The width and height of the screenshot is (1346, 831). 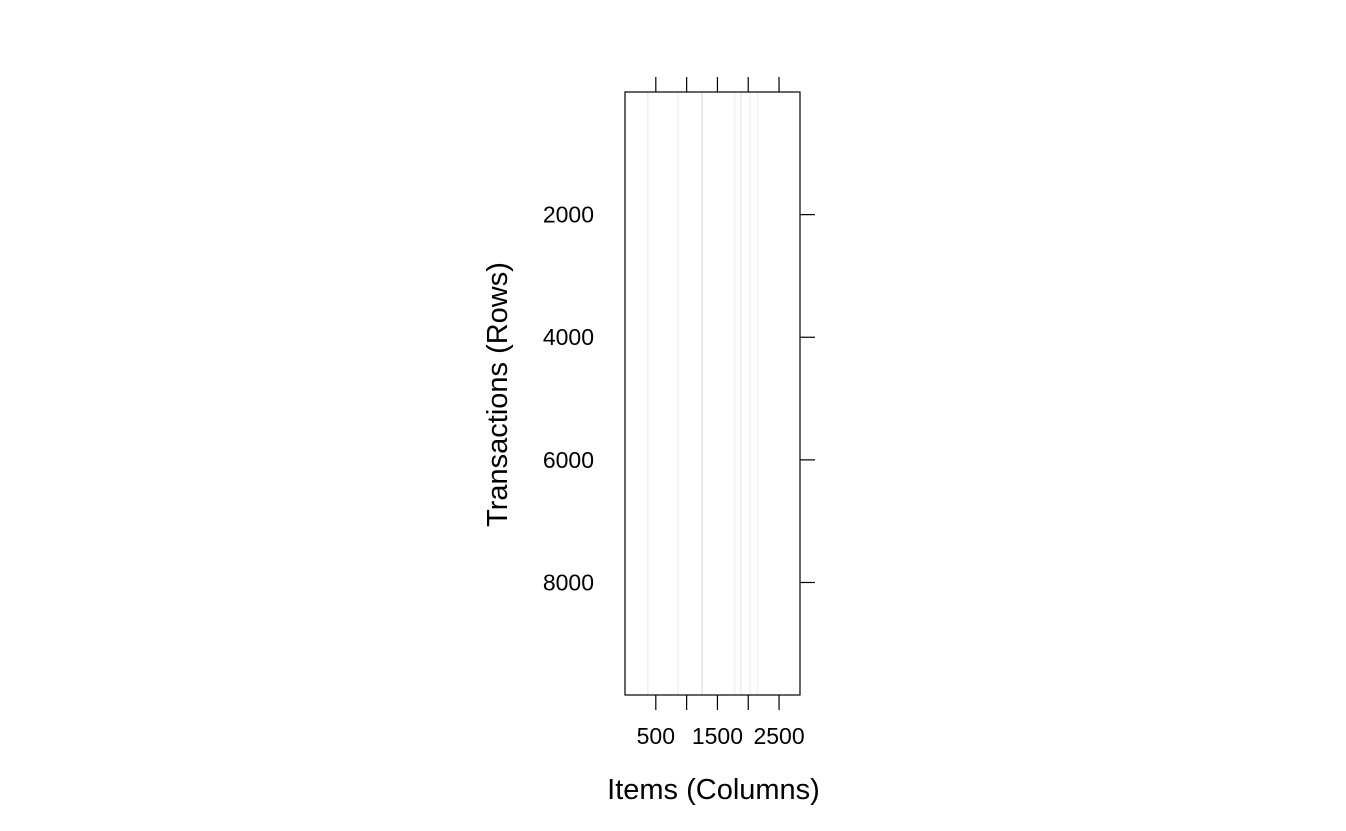 I want to click on x-tick-label-2: 2500, so click(x=778, y=736).